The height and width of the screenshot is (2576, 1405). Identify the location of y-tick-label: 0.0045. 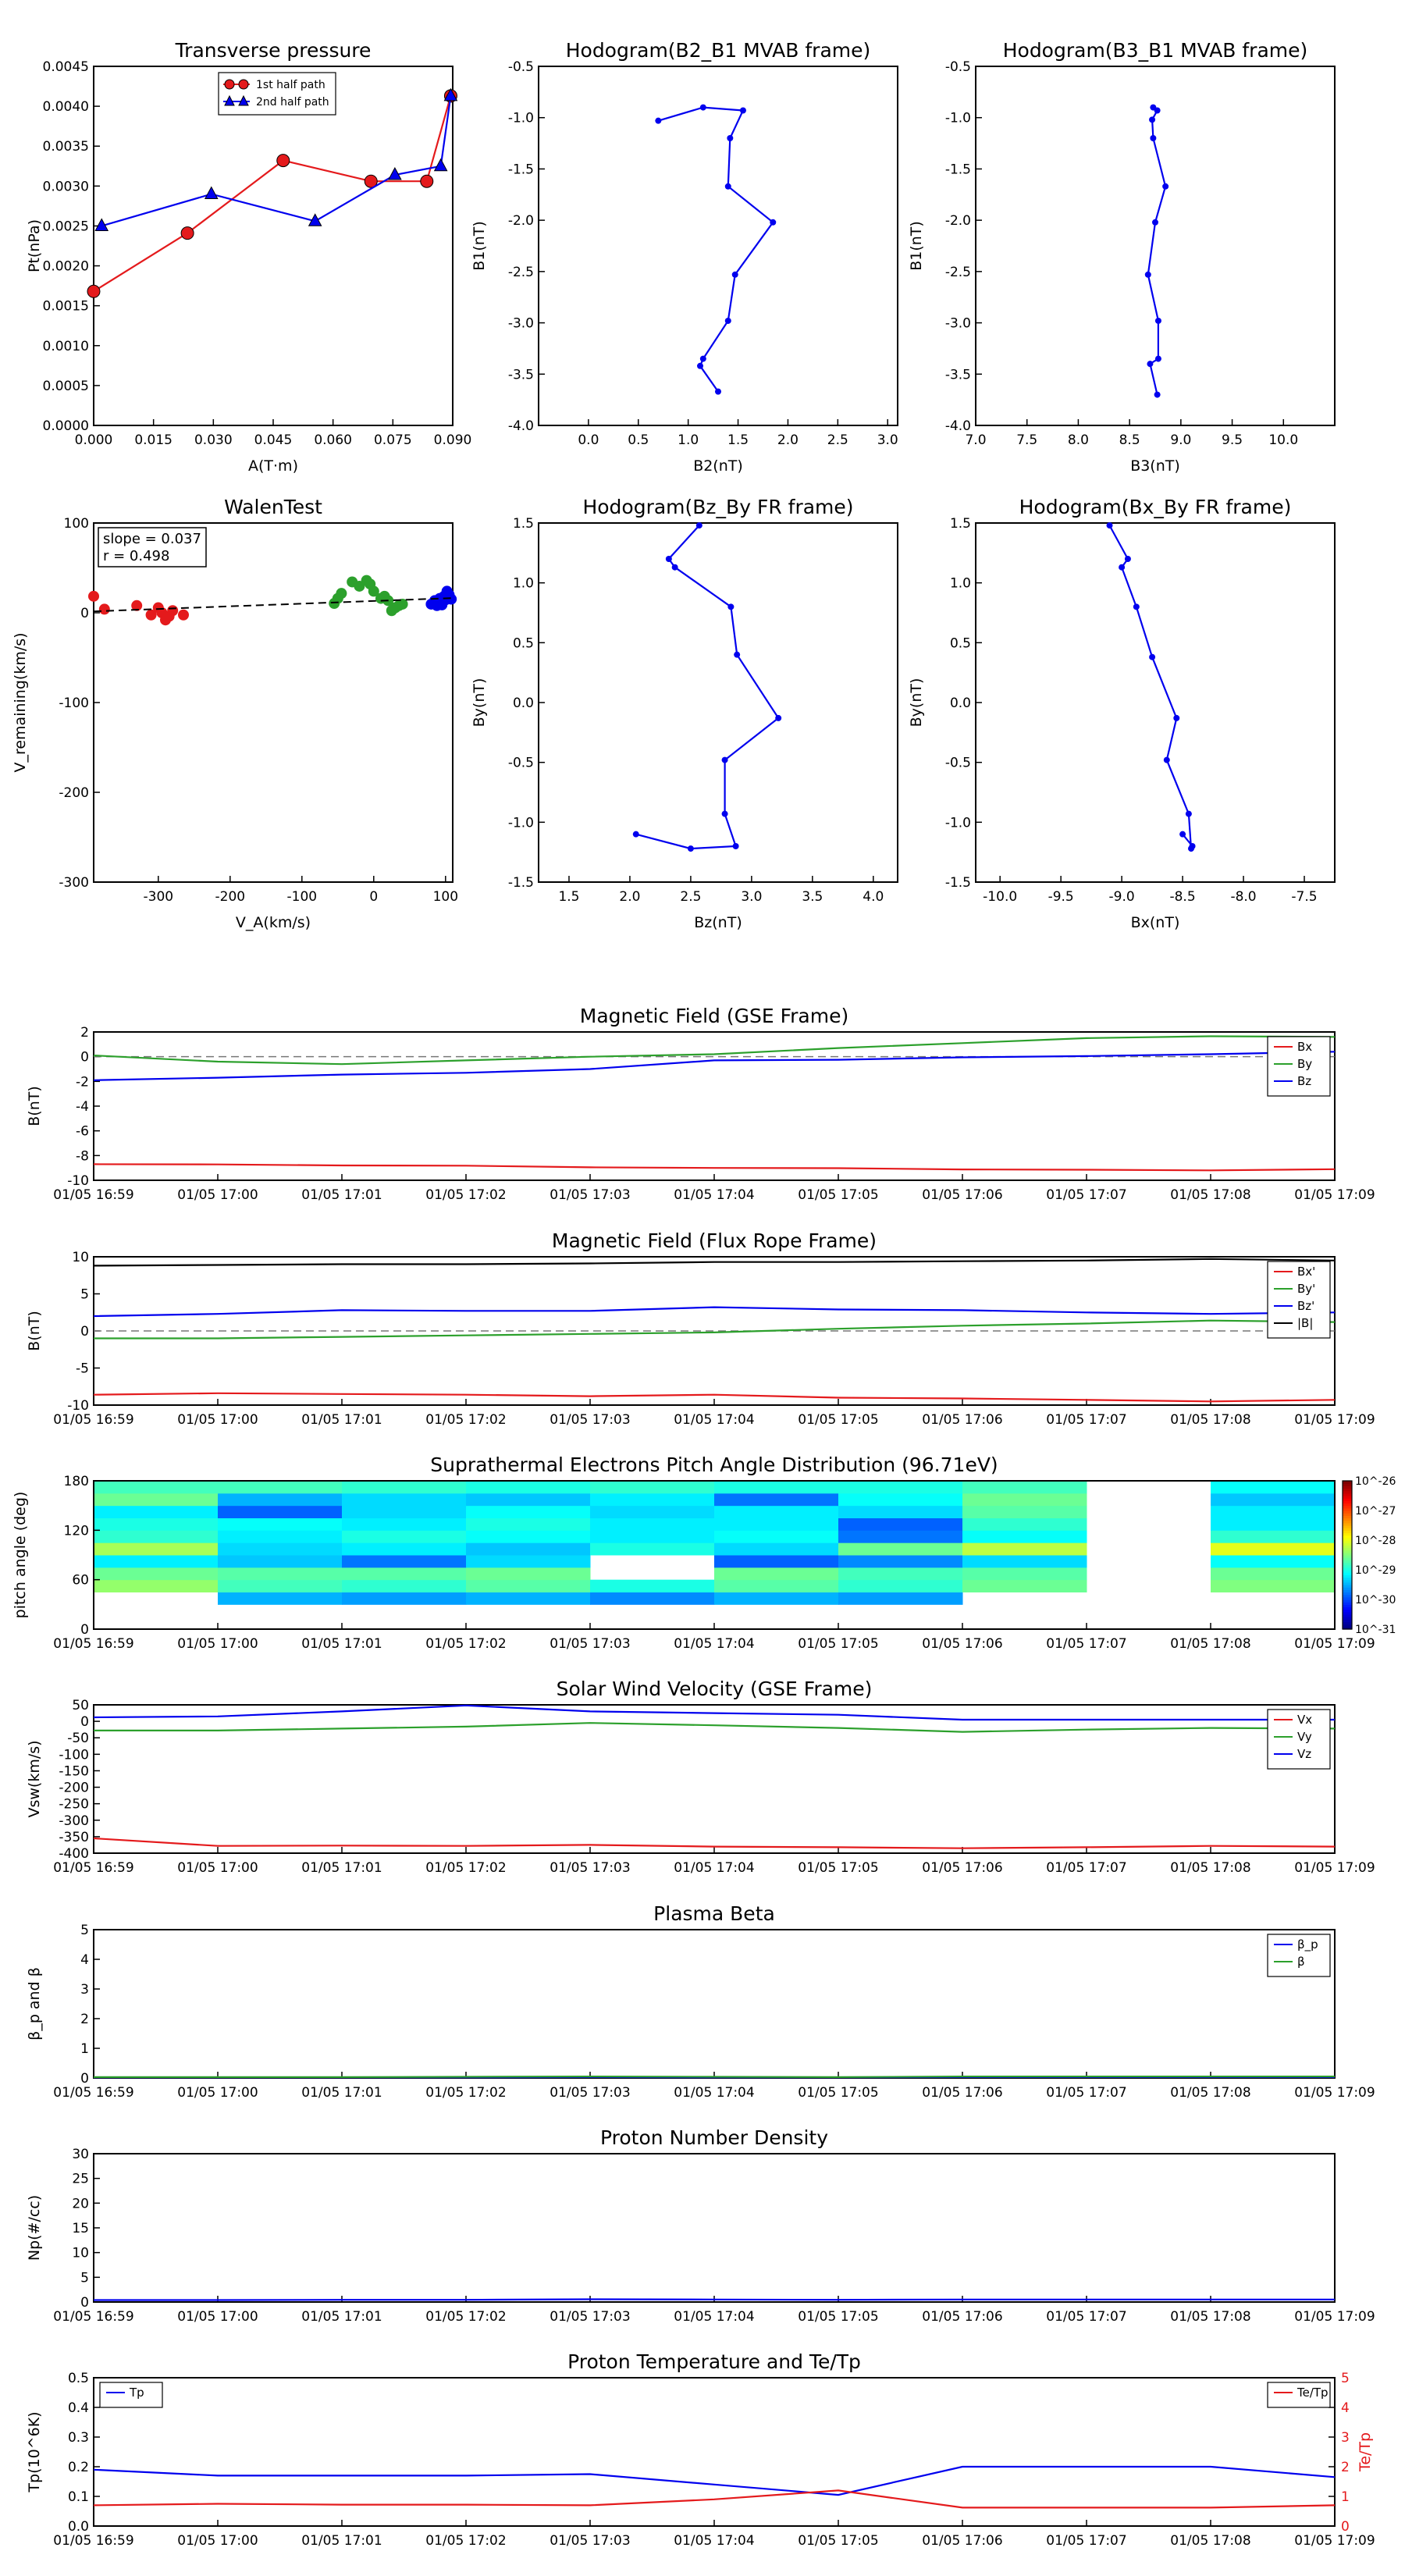
(66, 67).